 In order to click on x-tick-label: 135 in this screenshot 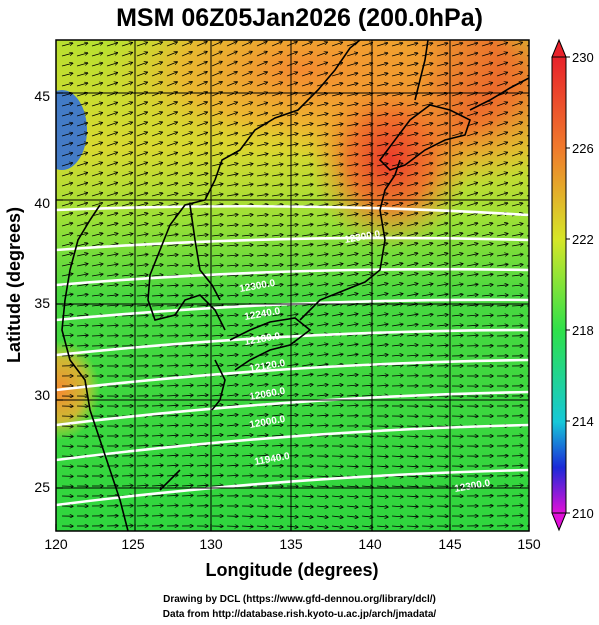, I will do `click(291, 544)`.